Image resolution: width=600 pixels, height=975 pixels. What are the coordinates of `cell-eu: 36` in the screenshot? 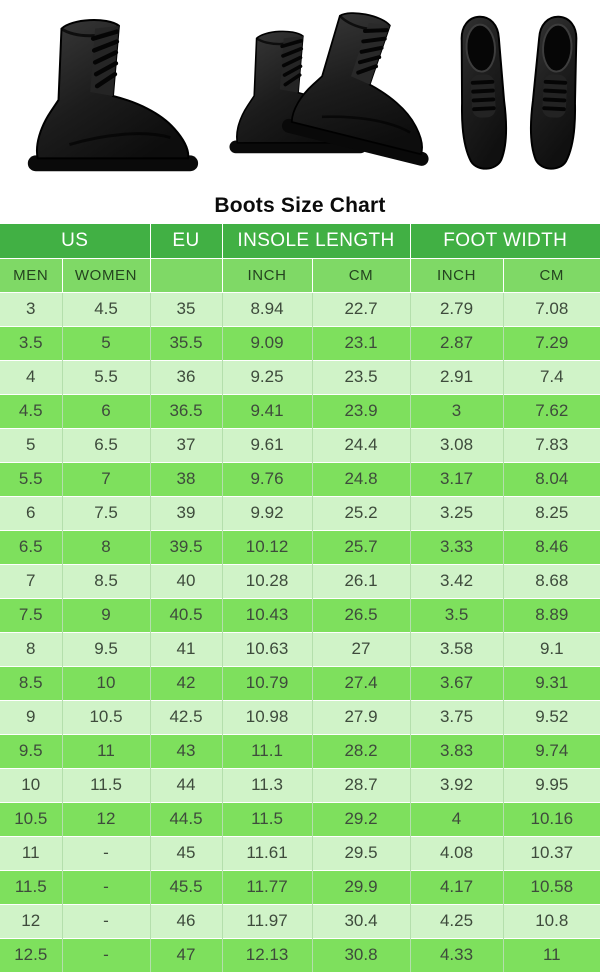 It's located at (186, 376).